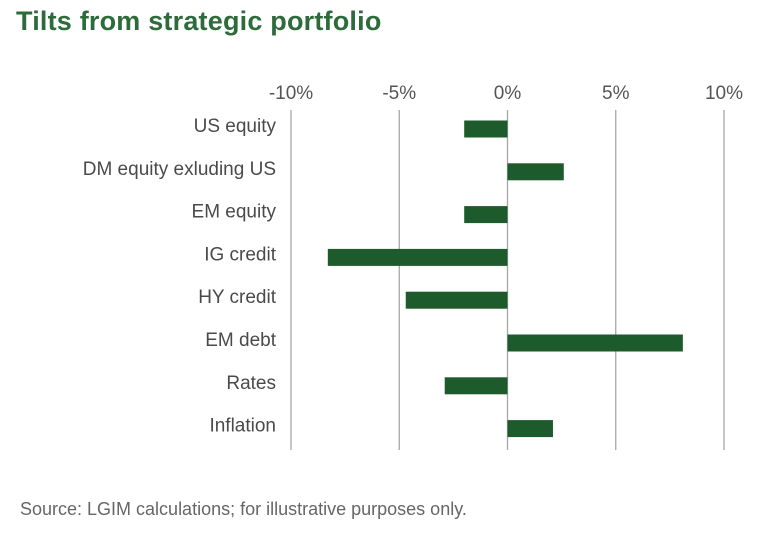  What do you see at coordinates (235, 126) in the screenshot?
I see `category-label: US equity` at bounding box center [235, 126].